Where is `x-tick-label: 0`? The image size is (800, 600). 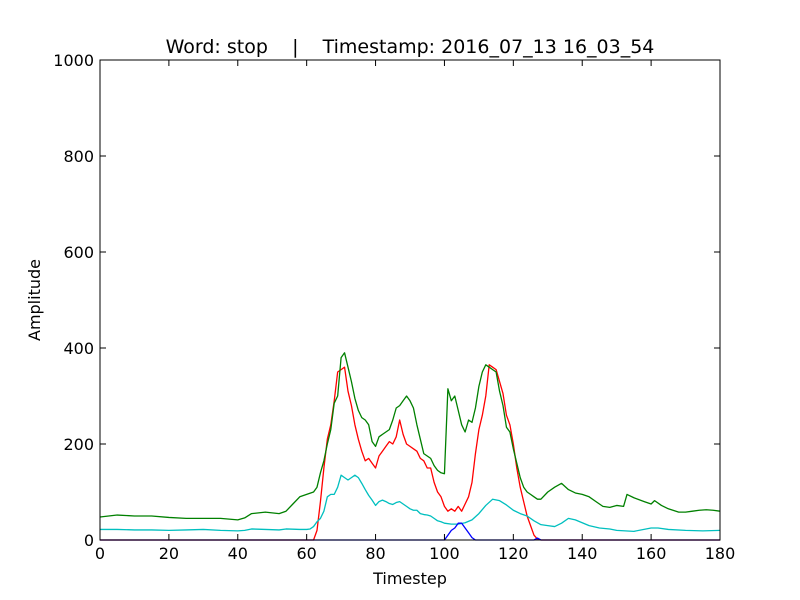
x-tick-label: 0 is located at coordinates (100, 553).